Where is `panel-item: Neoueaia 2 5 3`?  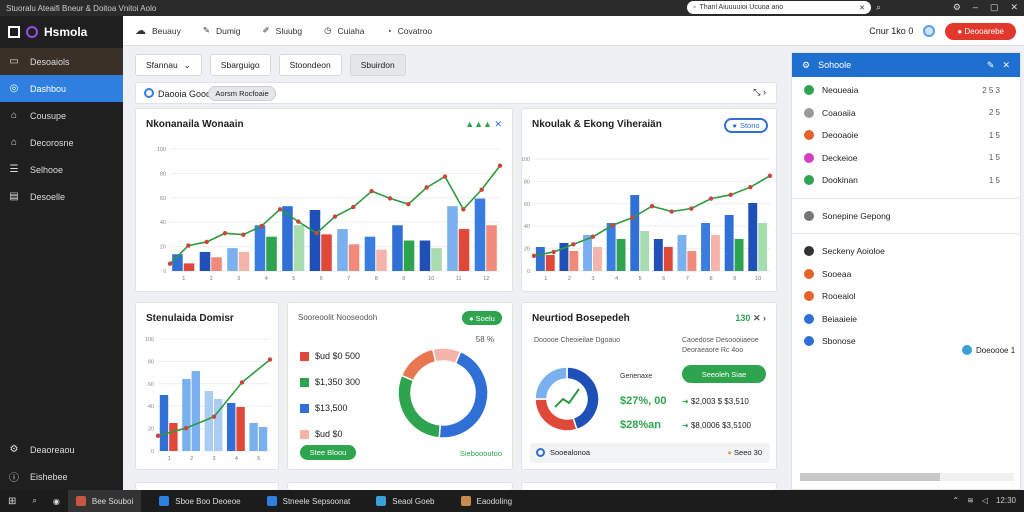 panel-item: Neoueaia 2 5 3 is located at coordinates (906, 90).